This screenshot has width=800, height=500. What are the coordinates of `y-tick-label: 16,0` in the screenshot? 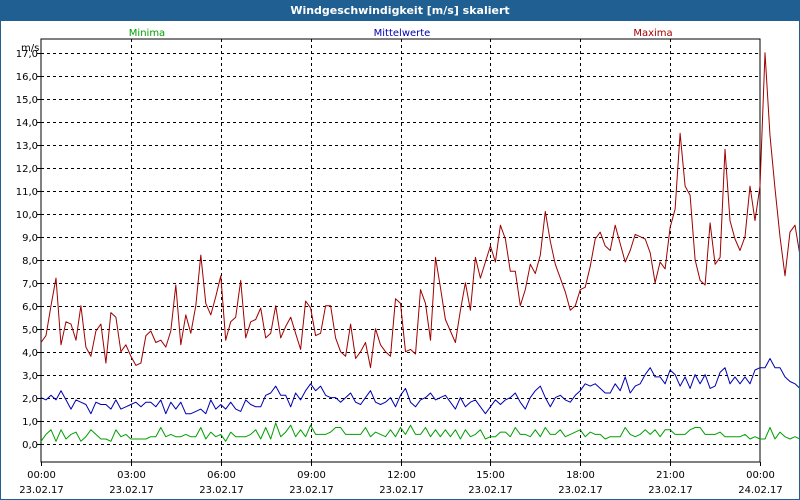 It's located at (27, 77).